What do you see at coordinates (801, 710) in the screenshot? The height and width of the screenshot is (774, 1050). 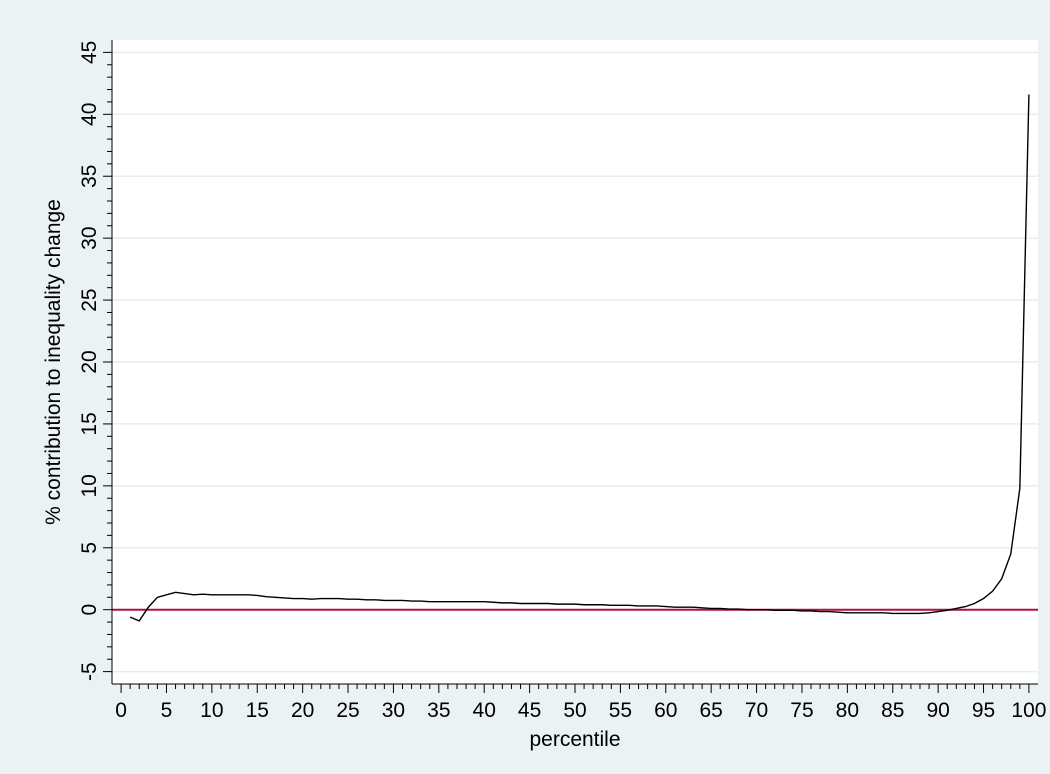 I see `x-tick-label: 75` at bounding box center [801, 710].